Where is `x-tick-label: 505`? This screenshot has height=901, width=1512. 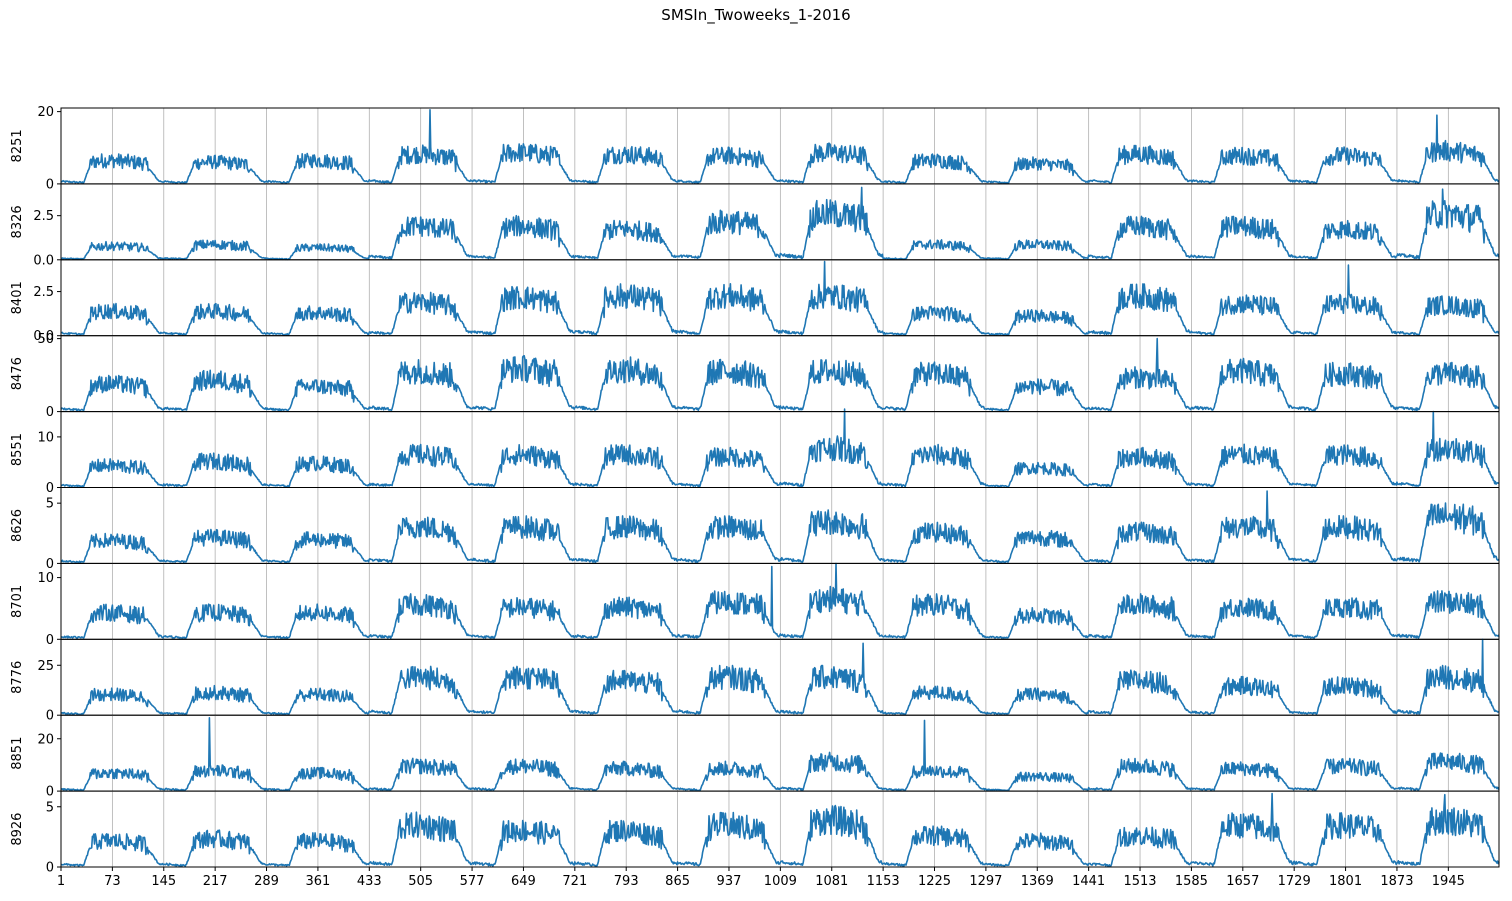 x-tick-label: 505 is located at coordinates (420, 881).